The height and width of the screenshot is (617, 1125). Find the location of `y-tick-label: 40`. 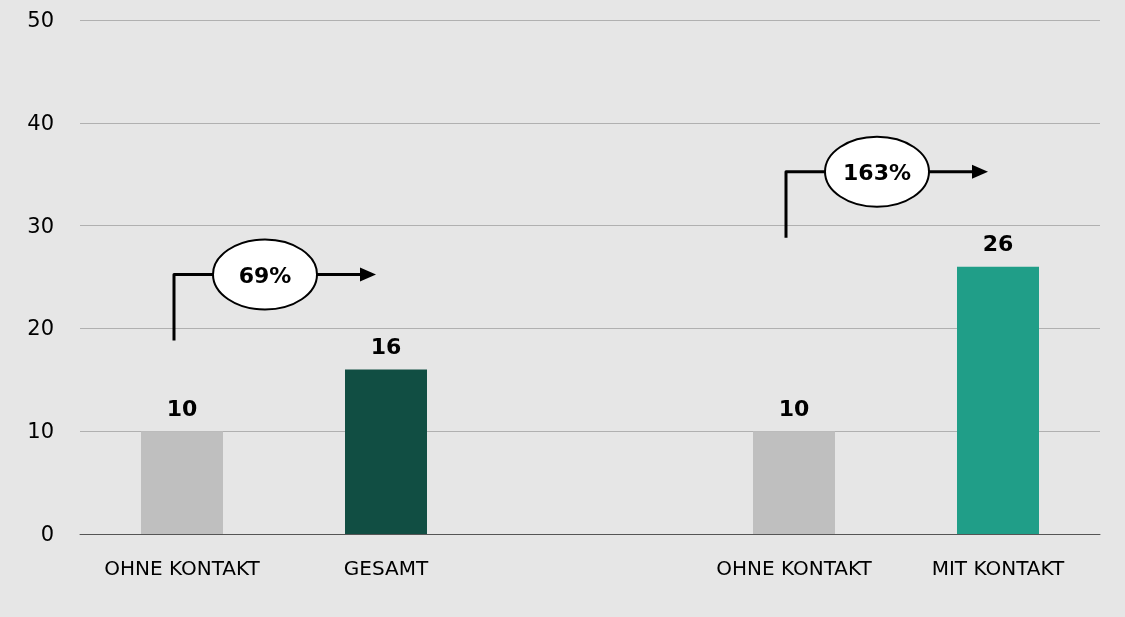

y-tick-label: 40 is located at coordinates (40, 122).